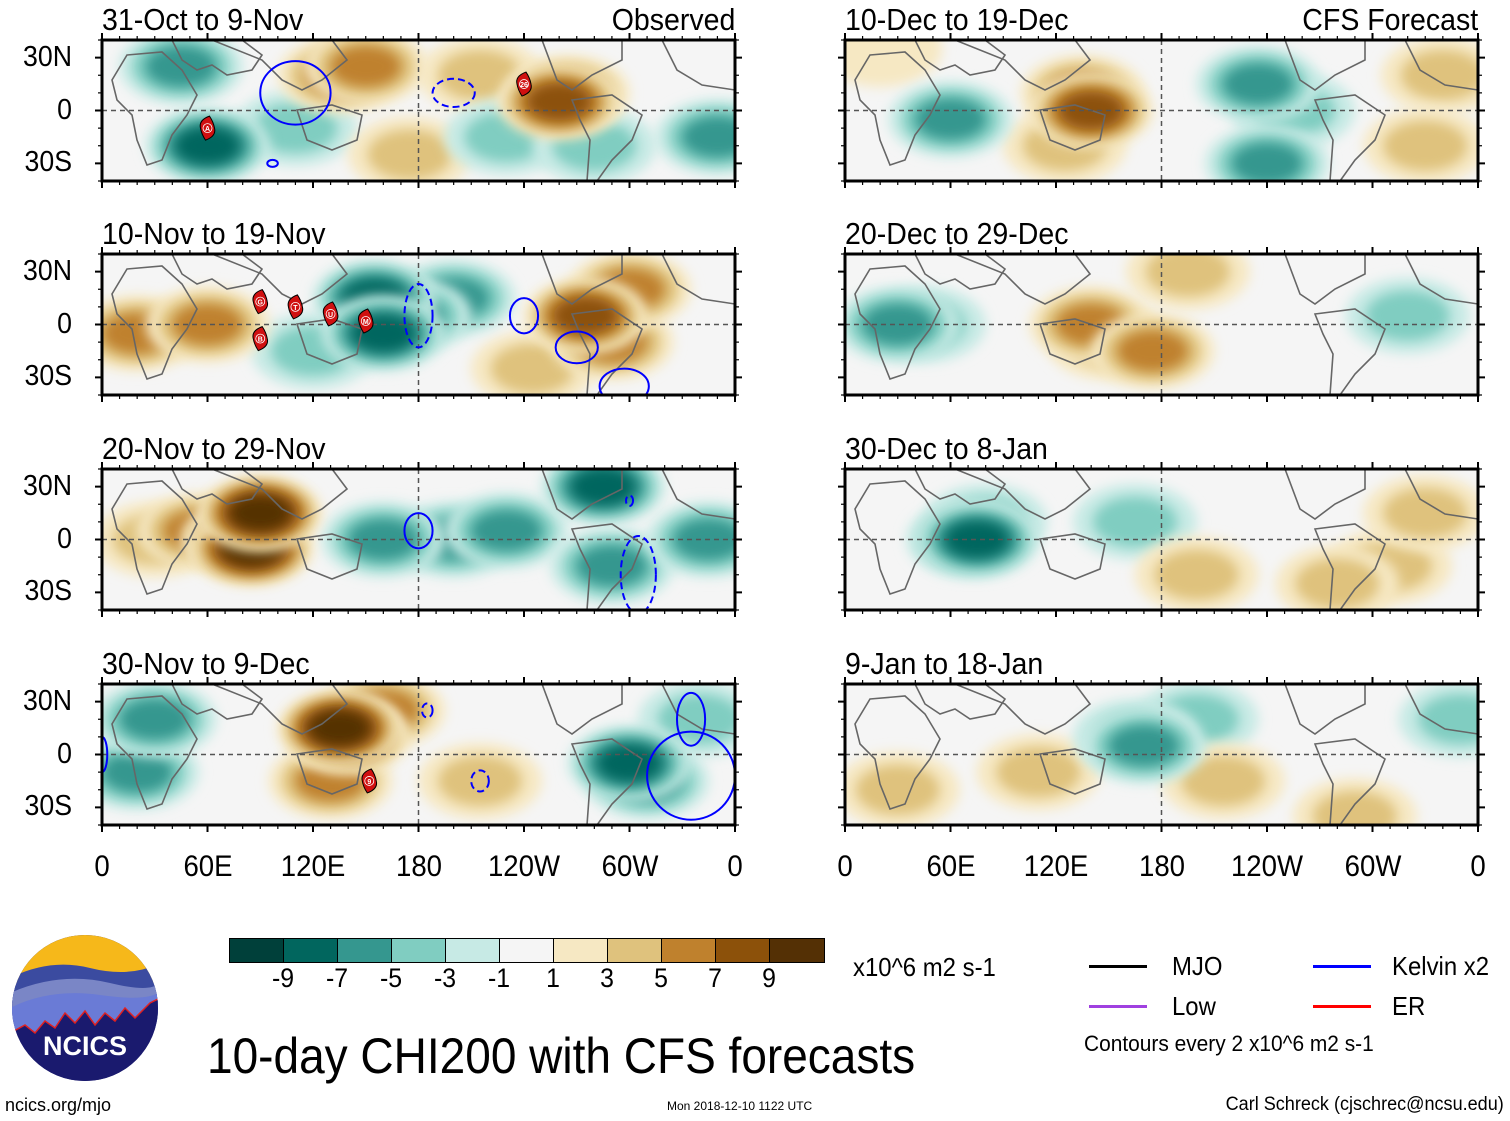 The height and width of the screenshot is (1121, 1510). Describe the element at coordinates (214, 233) in the screenshot. I see `panel-title: 10-Nov to 19-Nov` at that location.